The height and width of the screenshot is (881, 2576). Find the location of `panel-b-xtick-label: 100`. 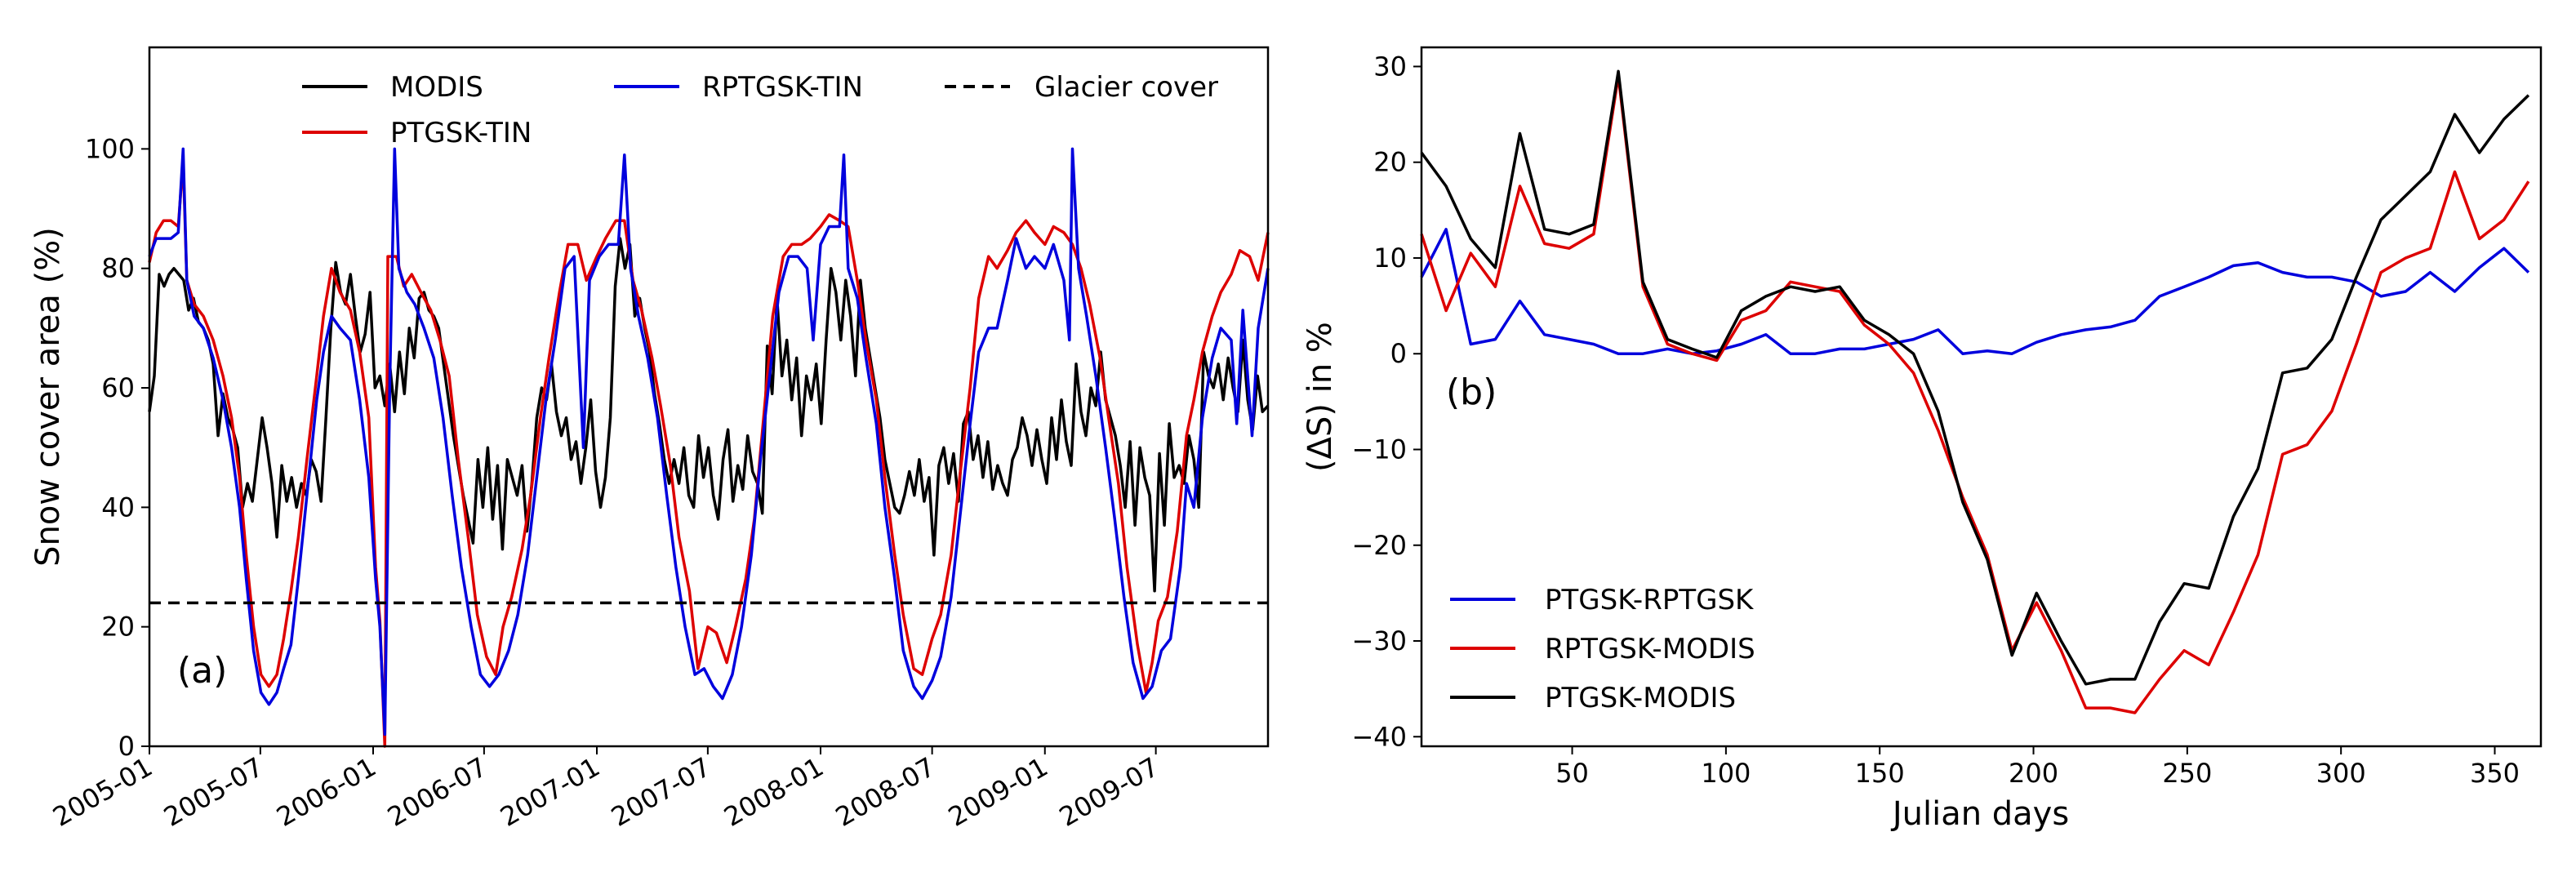

panel-b-xtick-label: 100 is located at coordinates (1726, 773).